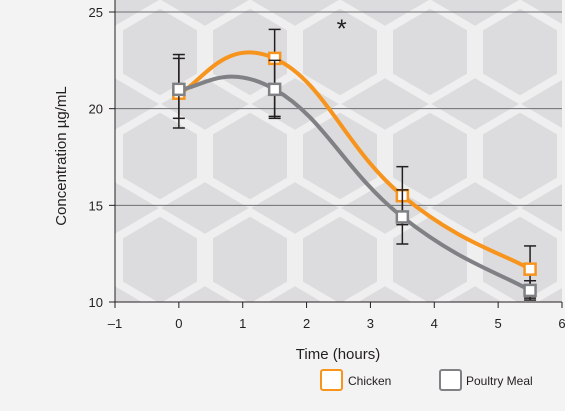 The image size is (573, 411). Describe the element at coordinates (370, 323) in the screenshot. I see `x-tick-label: 3` at that location.